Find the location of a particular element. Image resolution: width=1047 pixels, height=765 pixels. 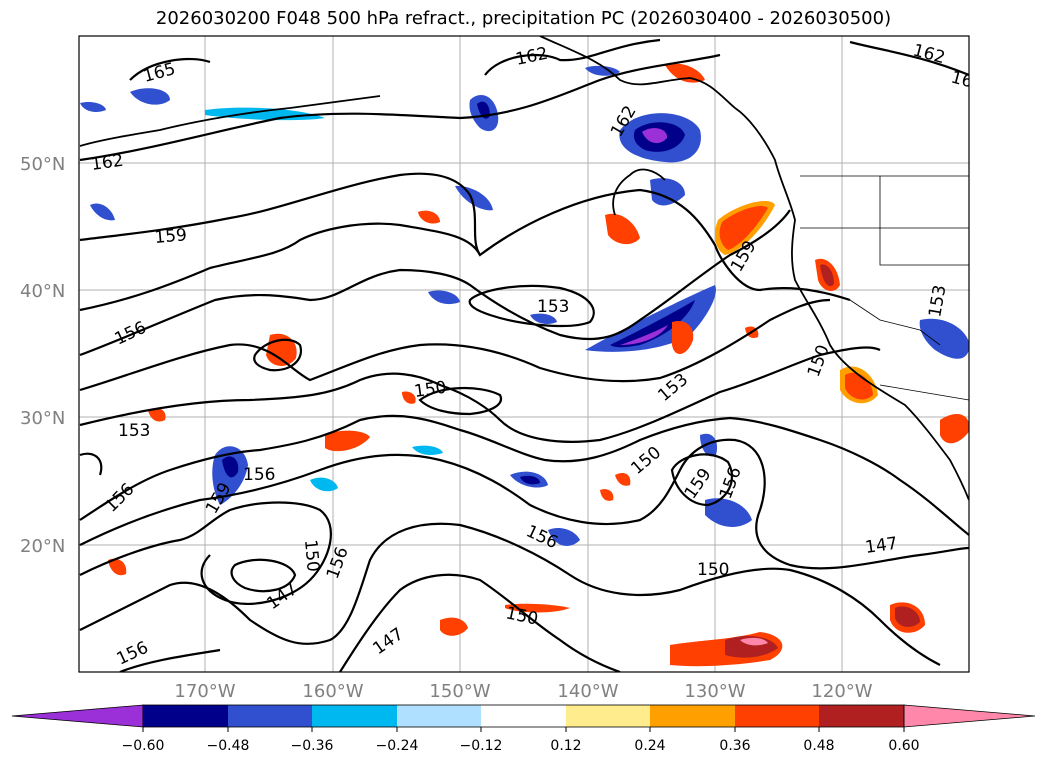

lon-label: 170°W is located at coordinates (204, 691).